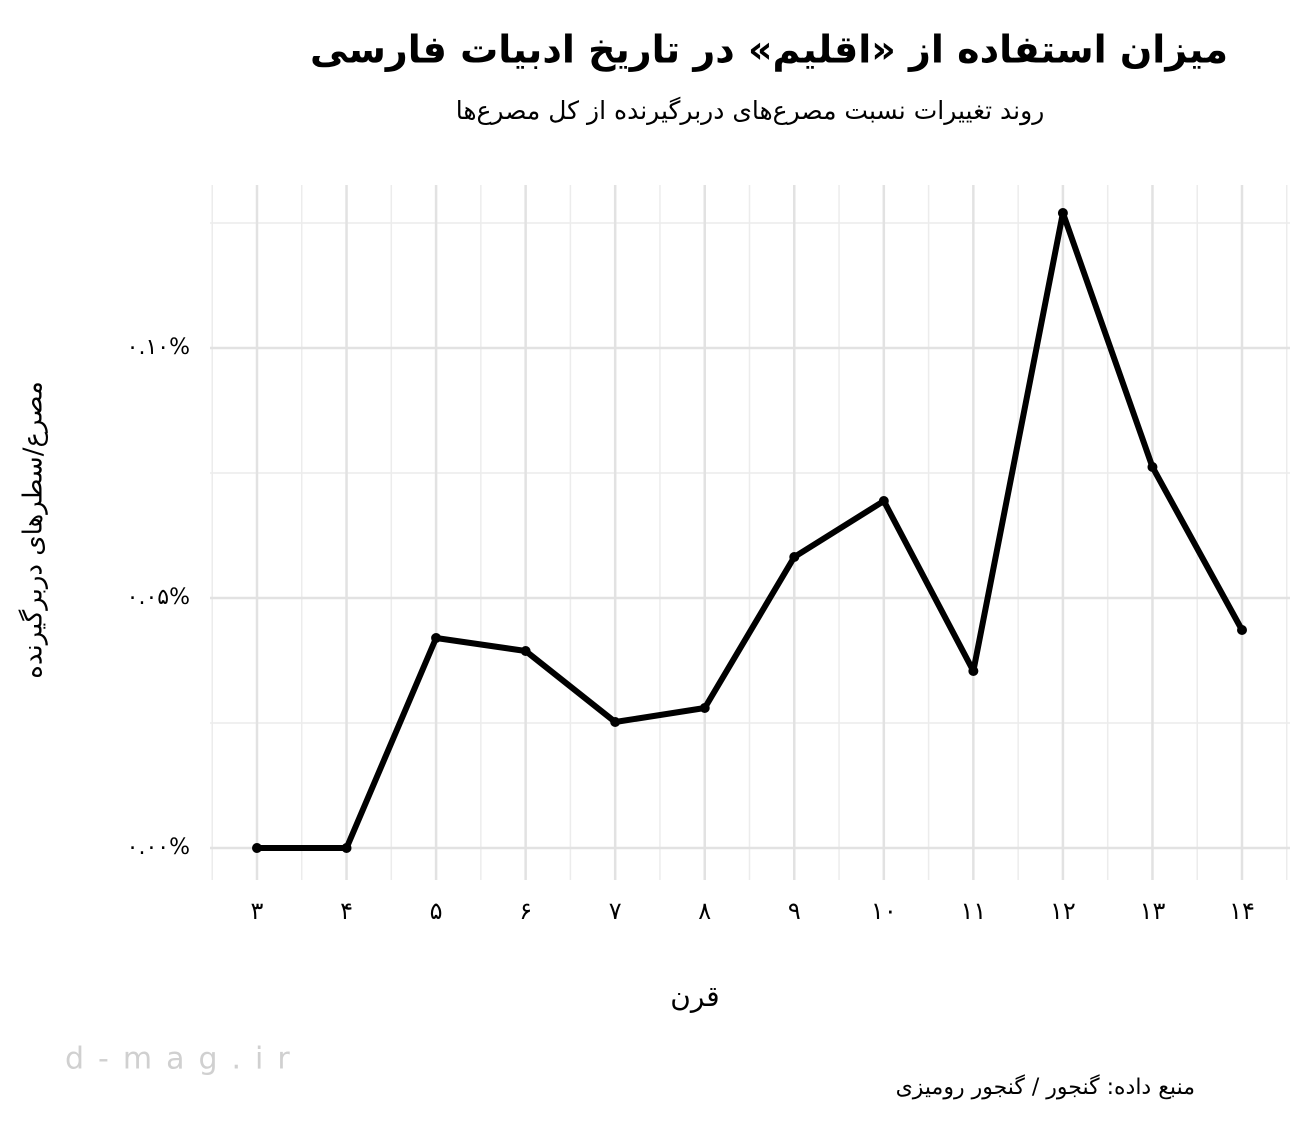 The image size is (1312, 1125). What do you see at coordinates (973, 911) in the screenshot?
I see `x-tick-label: ۱۱` at bounding box center [973, 911].